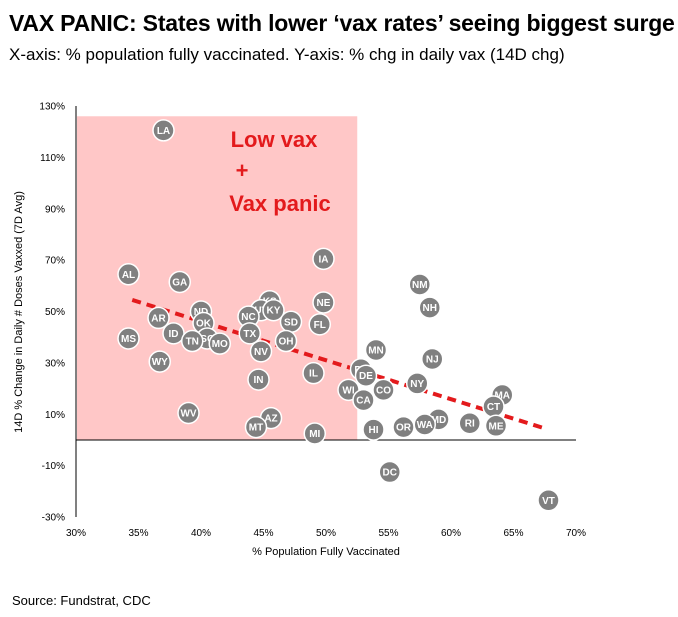 This screenshot has height=617, width=678. I want to click on point-label: HI, so click(374, 430).